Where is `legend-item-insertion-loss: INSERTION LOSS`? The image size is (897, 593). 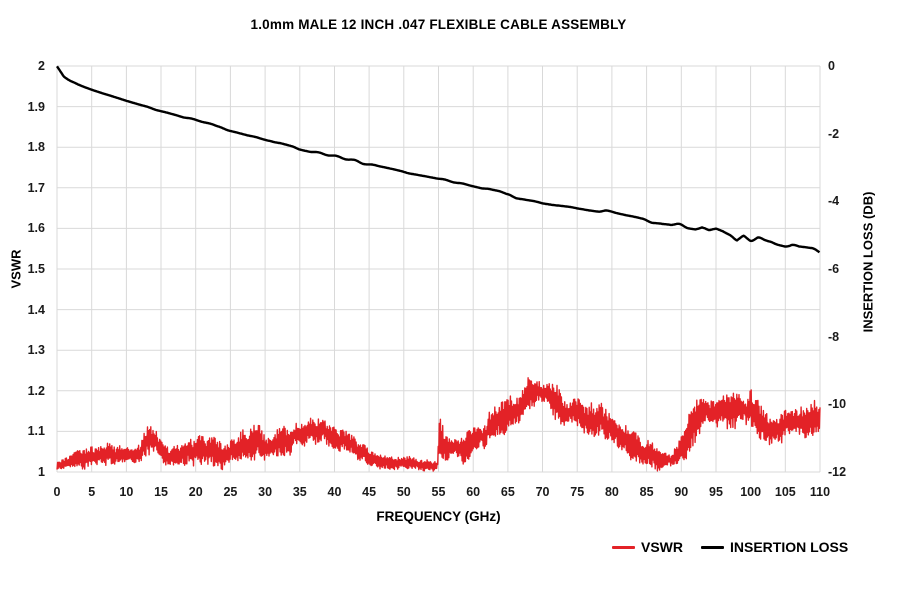 legend-item-insertion-loss: INSERTION LOSS is located at coordinates (774, 547).